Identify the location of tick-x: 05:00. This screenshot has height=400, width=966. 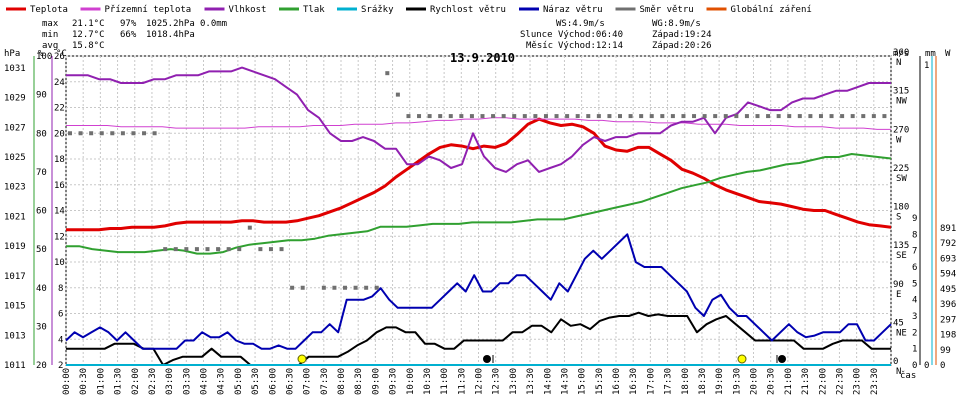
(239, 381).